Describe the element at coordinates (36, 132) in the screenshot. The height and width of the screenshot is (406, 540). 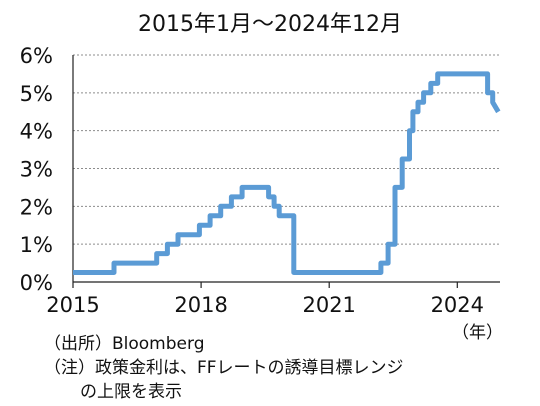
I see `y-tick-label: 4%` at that location.